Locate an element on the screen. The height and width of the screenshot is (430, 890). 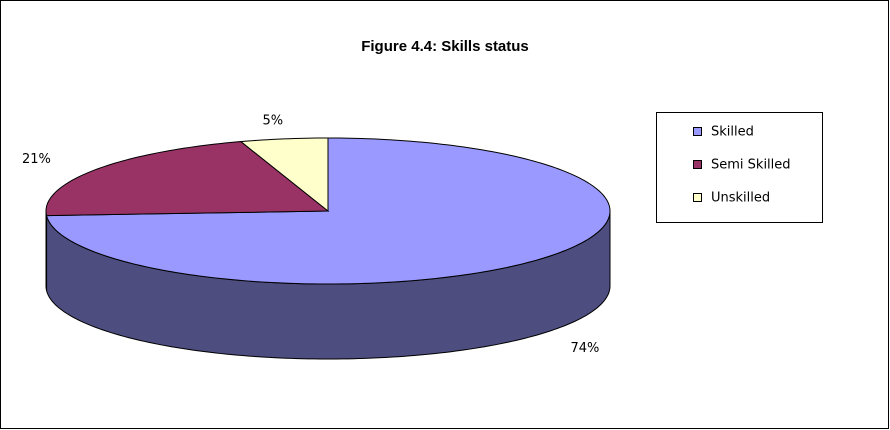
data-label: 74% is located at coordinates (585, 348).